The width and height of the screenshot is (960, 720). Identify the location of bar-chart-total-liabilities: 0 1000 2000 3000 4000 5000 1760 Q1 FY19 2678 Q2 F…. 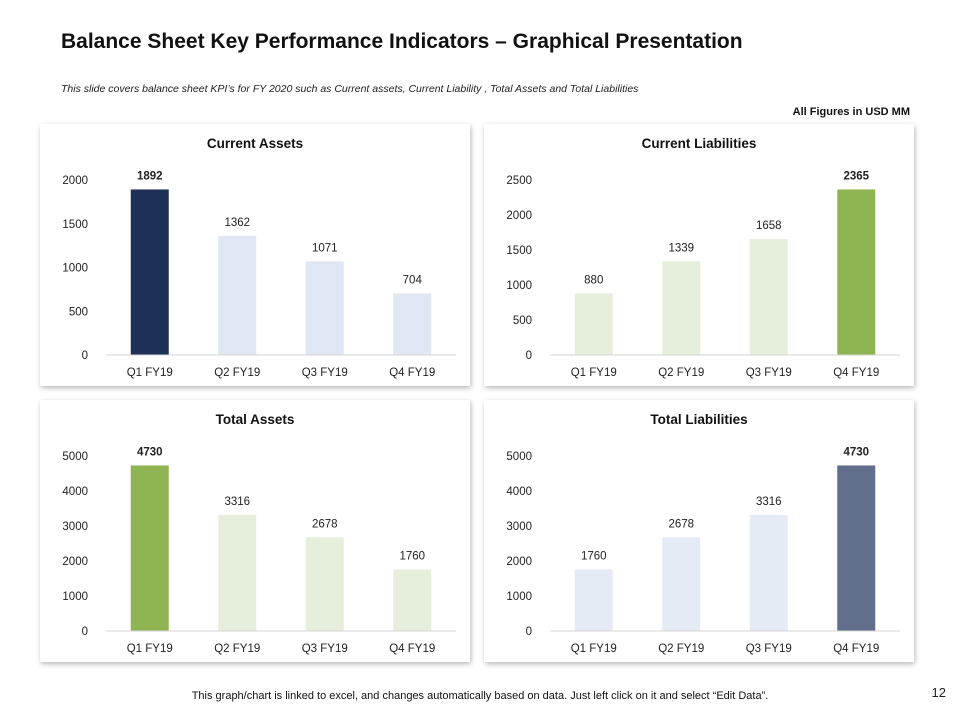
(703, 550).